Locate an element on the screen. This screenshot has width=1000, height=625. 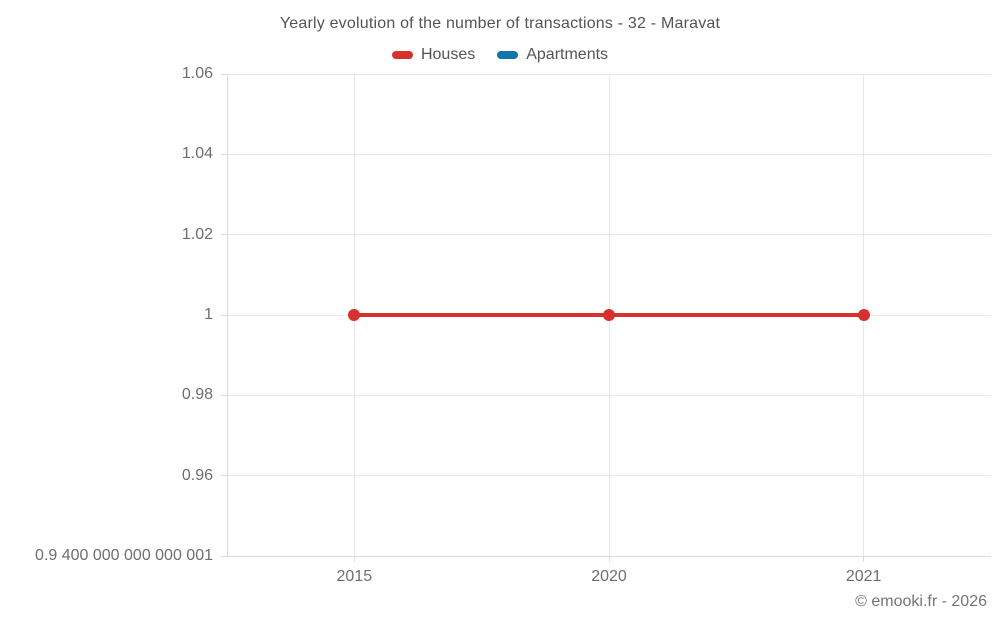
legend-swatch-houses is located at coordinates (402, 55).